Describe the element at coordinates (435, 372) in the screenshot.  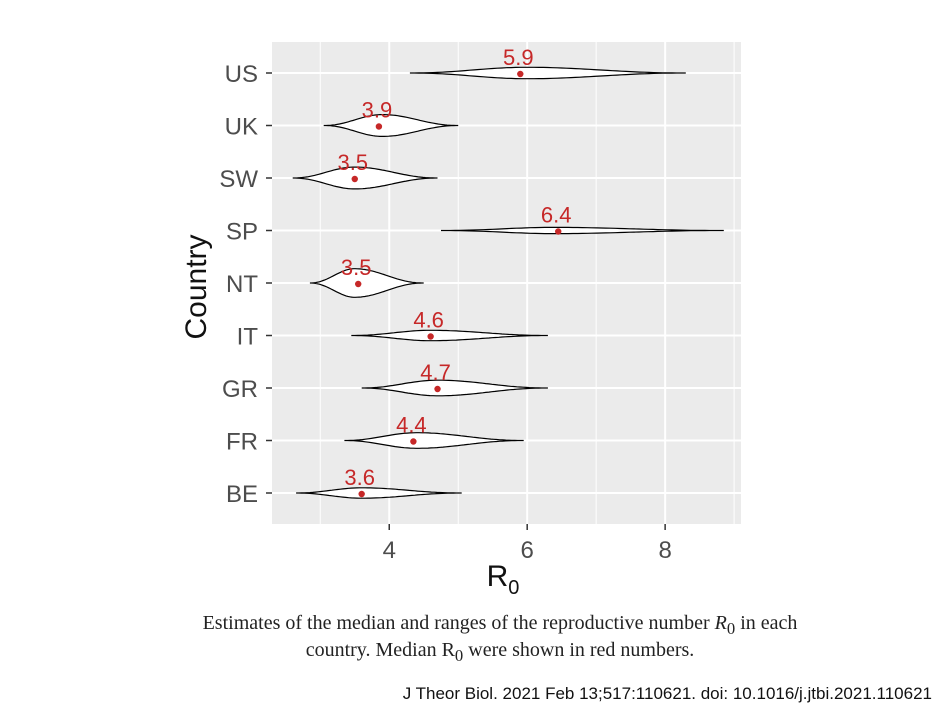
I see `median-label: 4.7` at that location.